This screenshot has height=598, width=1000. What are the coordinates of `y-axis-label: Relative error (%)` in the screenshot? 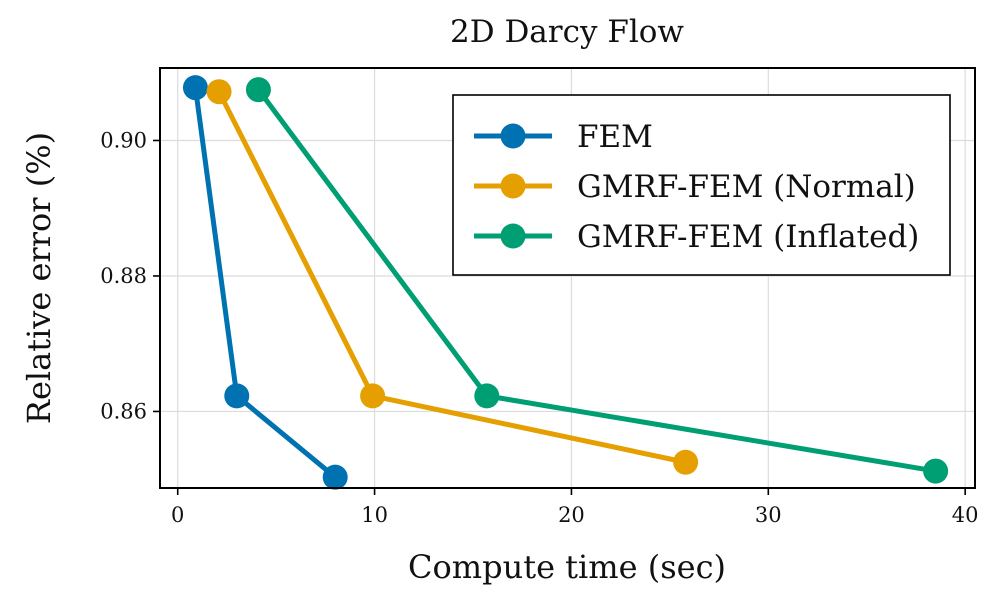 It's located at (39, 278).